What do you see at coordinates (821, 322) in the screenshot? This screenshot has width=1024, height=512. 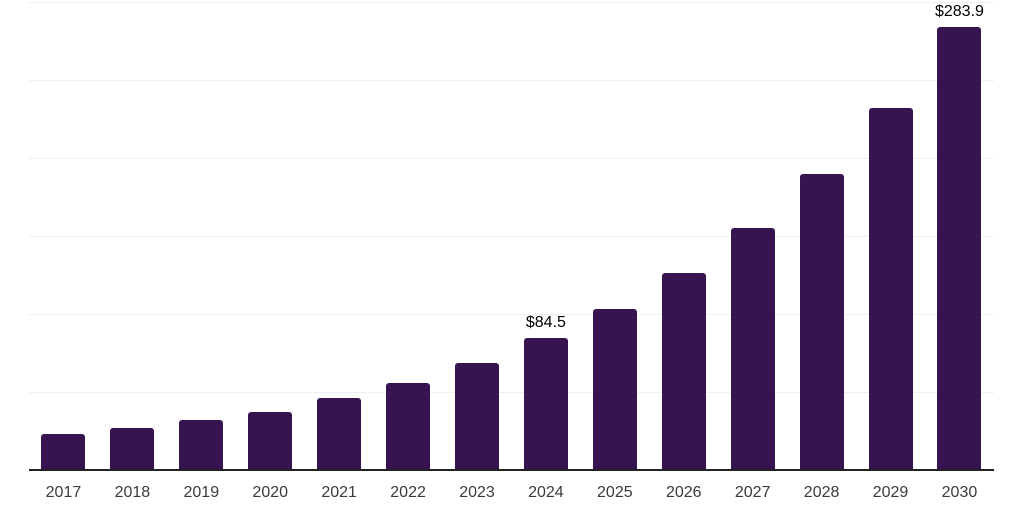 I see `bar-2028` at bounding box center [821, 322].